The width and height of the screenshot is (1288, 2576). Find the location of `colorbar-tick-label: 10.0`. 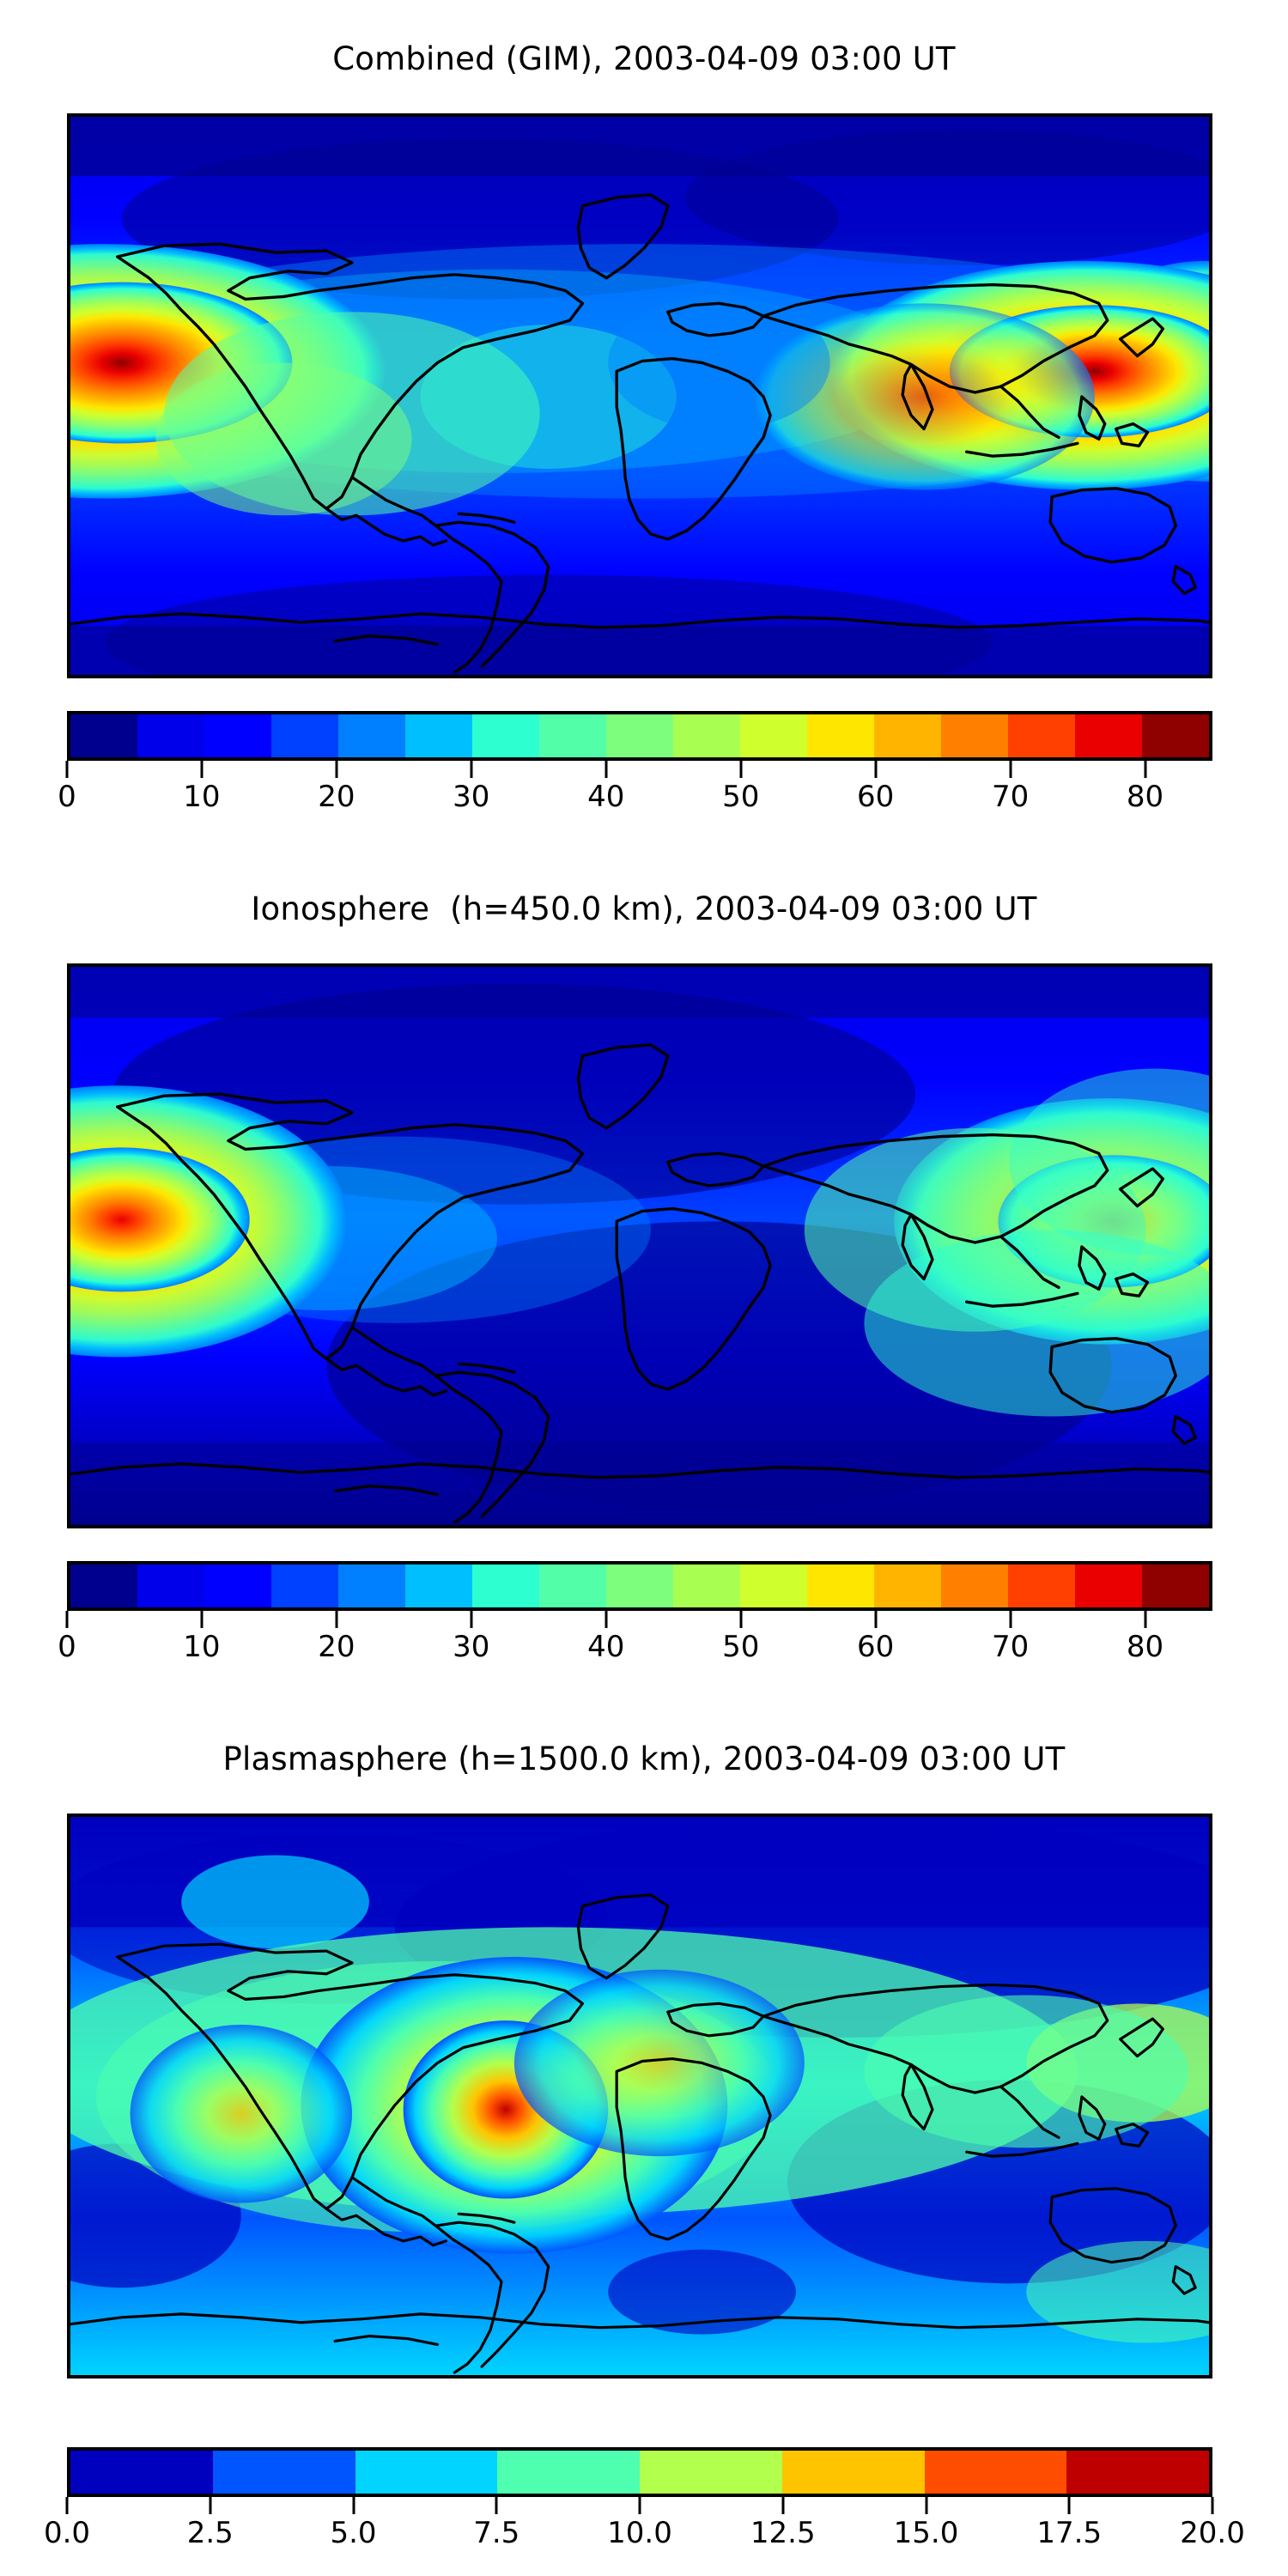

colorbar-tick-label: 10.0 is located at coordinates (640, 2533).